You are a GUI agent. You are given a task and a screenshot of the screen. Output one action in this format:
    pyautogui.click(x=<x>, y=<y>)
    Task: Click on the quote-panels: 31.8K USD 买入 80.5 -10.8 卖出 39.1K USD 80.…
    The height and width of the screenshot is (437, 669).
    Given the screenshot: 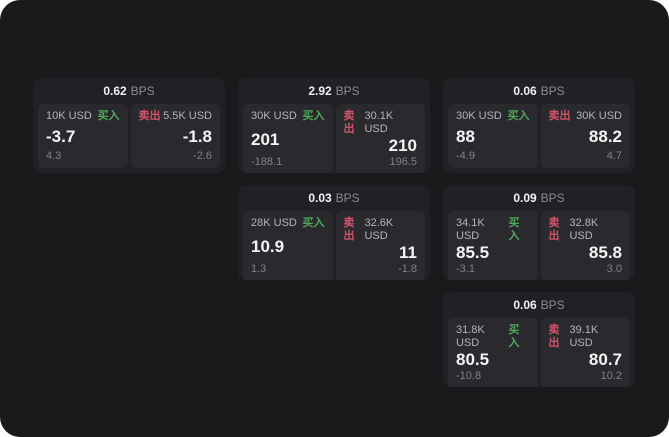 What is the action you would take?
    pyautogui.click(x=539, y=352)
    